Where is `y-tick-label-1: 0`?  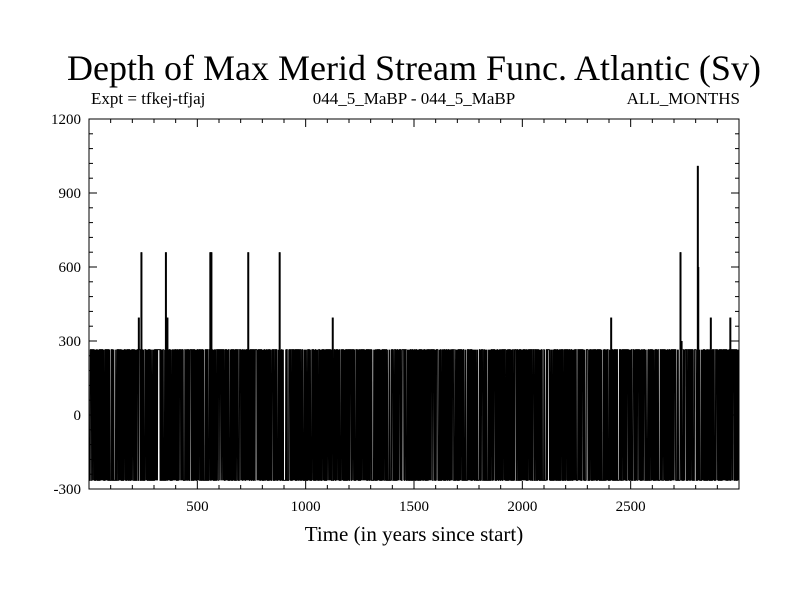
y-tick-label-1: 0 is located at coordinates (78, 416).